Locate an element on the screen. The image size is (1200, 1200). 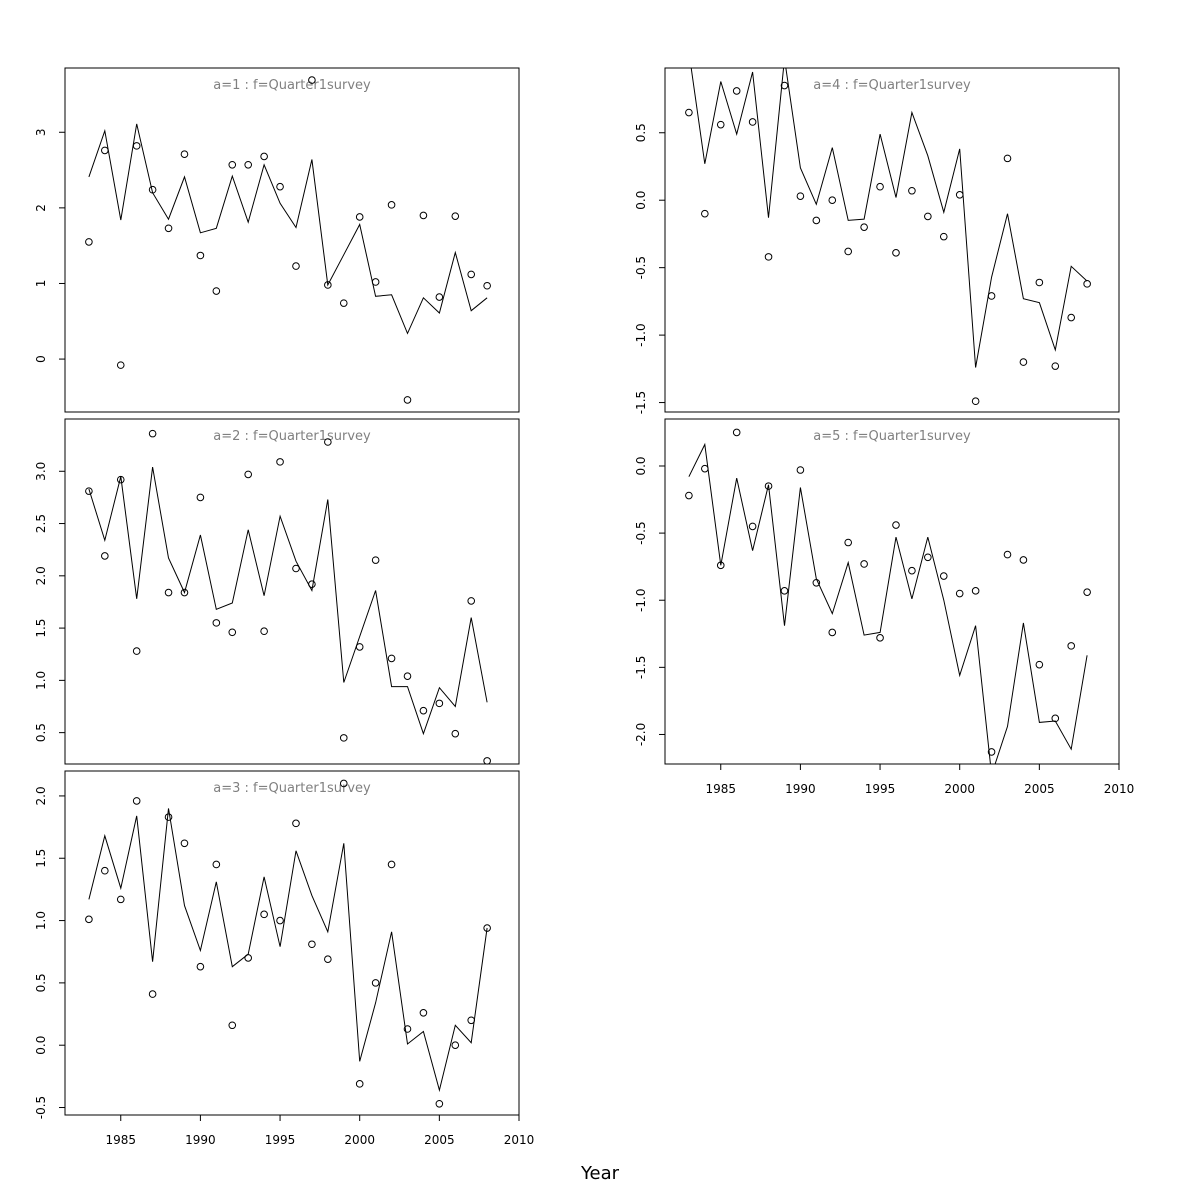
y-tick-label: 1.0 is located at coordinates (41, 920).